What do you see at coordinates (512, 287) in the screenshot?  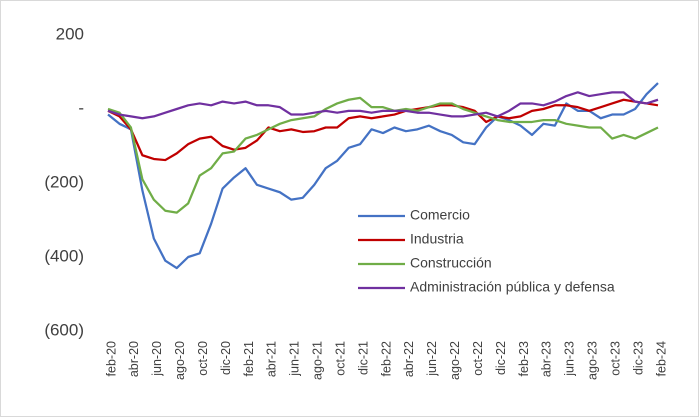 I see `legend-label: Administración pública y defensa` at bounding box center [512, 287].